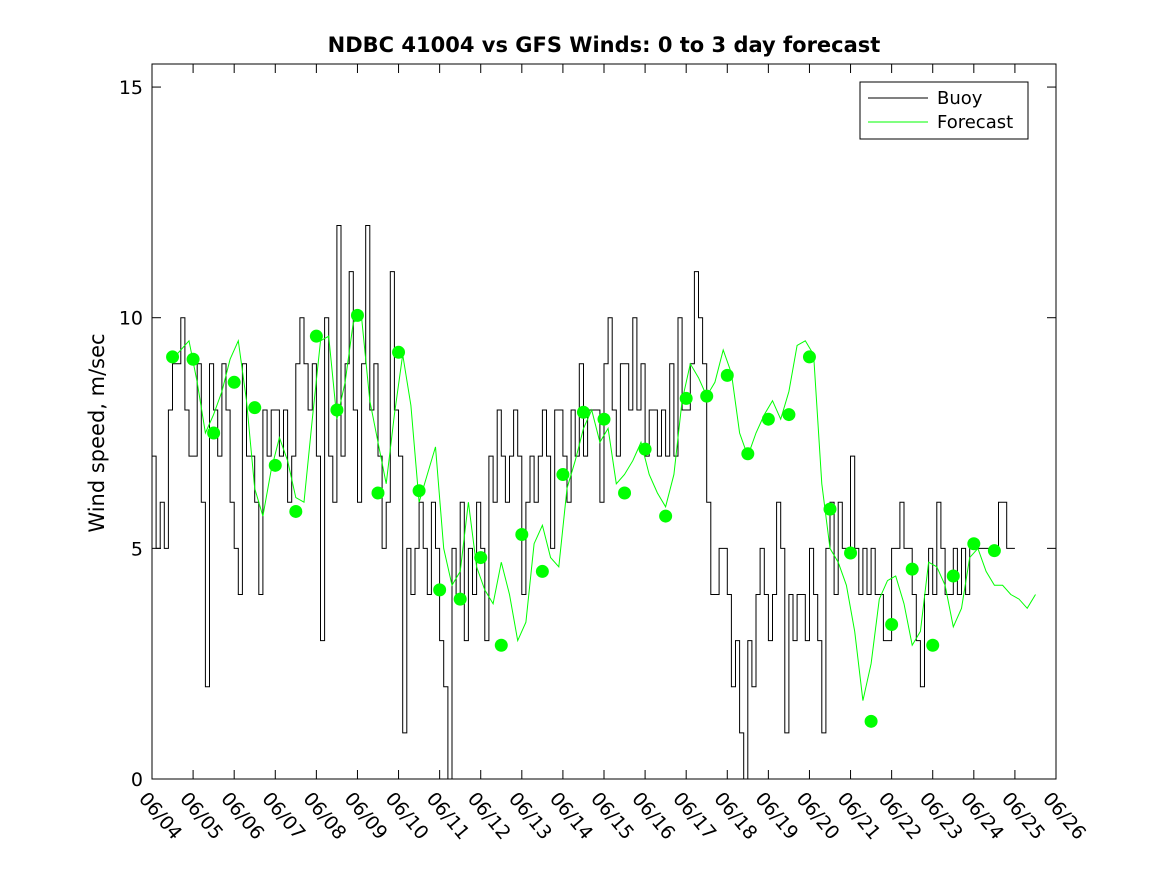 This screenshot has height=875, width=1167. I want to click on legend-label-forecast: Forecast, so click(975, 122).